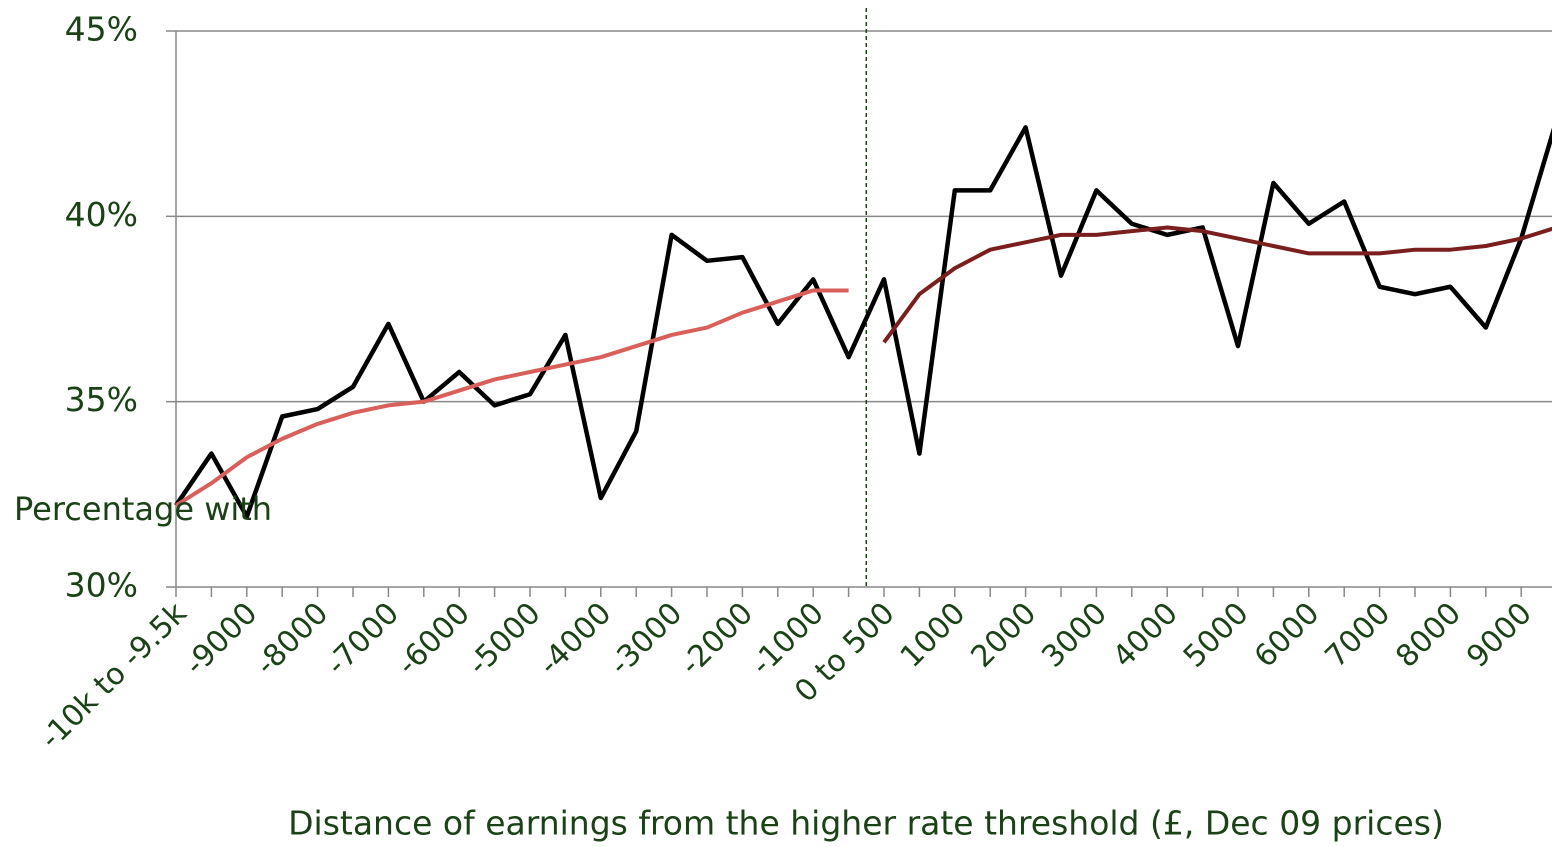 This screenshot has width=1552, height=847. What do you see at coordinates (575, 639) in the screenshot?
I see `x-tick-label: -4000` at bounding box center [575, 639].